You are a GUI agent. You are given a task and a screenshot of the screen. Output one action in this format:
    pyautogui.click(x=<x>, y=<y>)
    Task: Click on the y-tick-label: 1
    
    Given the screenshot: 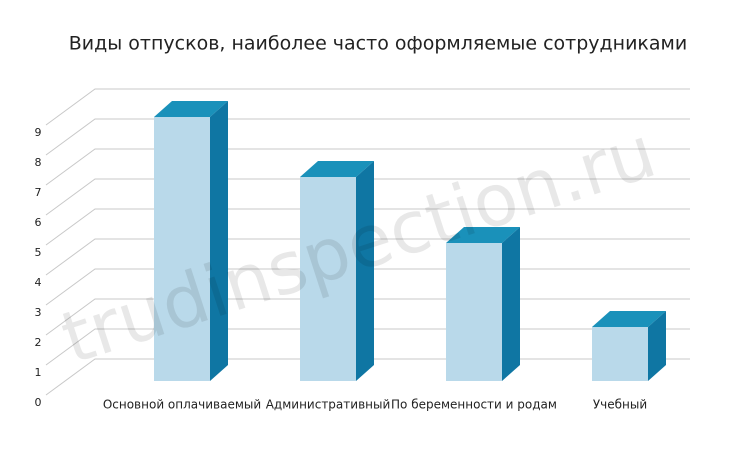 What is the action you would take?
    pyautogui.click(x=38, y=372)
    